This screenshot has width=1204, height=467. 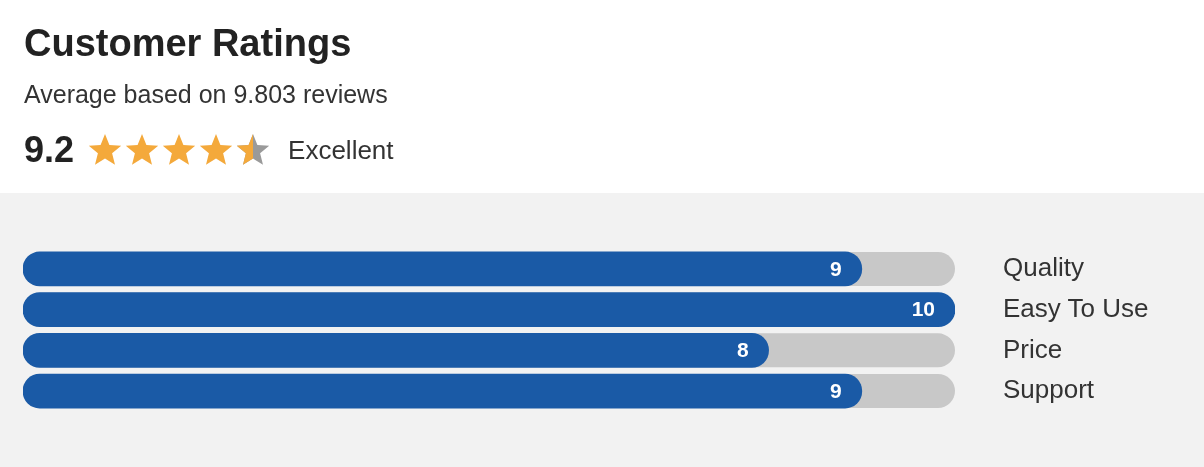 What do you see at coordinates (923, 309) in the screenshot?
I see `data-label: 10` at bounding box center [923, 309].